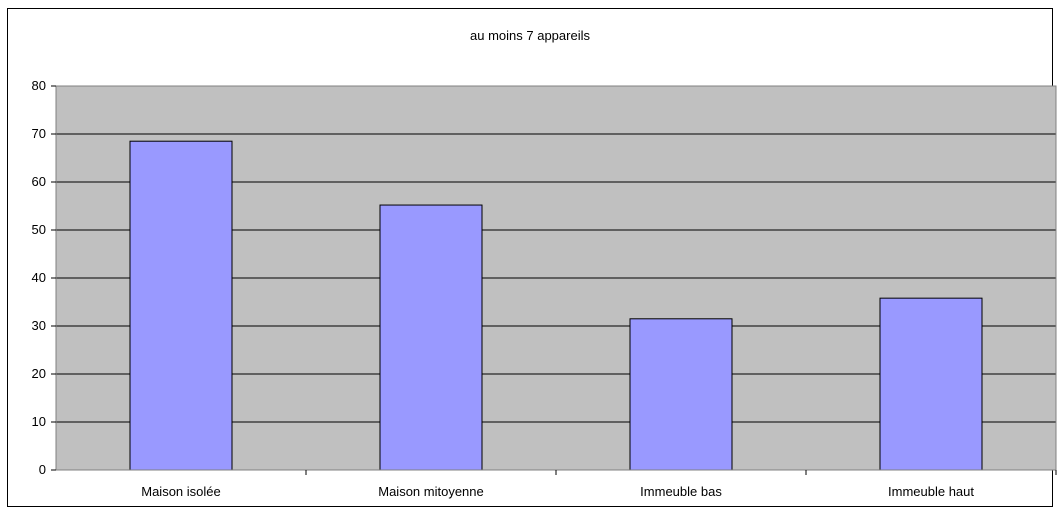 Image resolution: width=1058 pixels, height=511 pixels. I want to click on y-tick-label: 0, so click(42, 469).